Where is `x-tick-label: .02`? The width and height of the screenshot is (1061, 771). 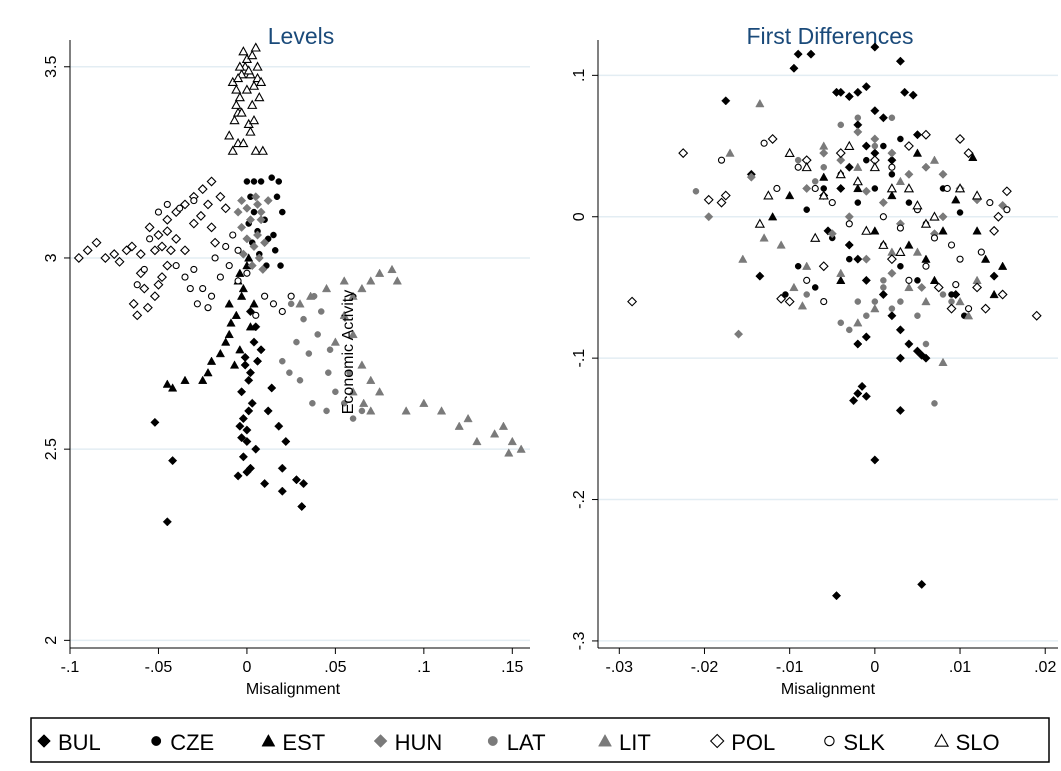 x-tick-label: .02 is located at coordinates (1045, 667).